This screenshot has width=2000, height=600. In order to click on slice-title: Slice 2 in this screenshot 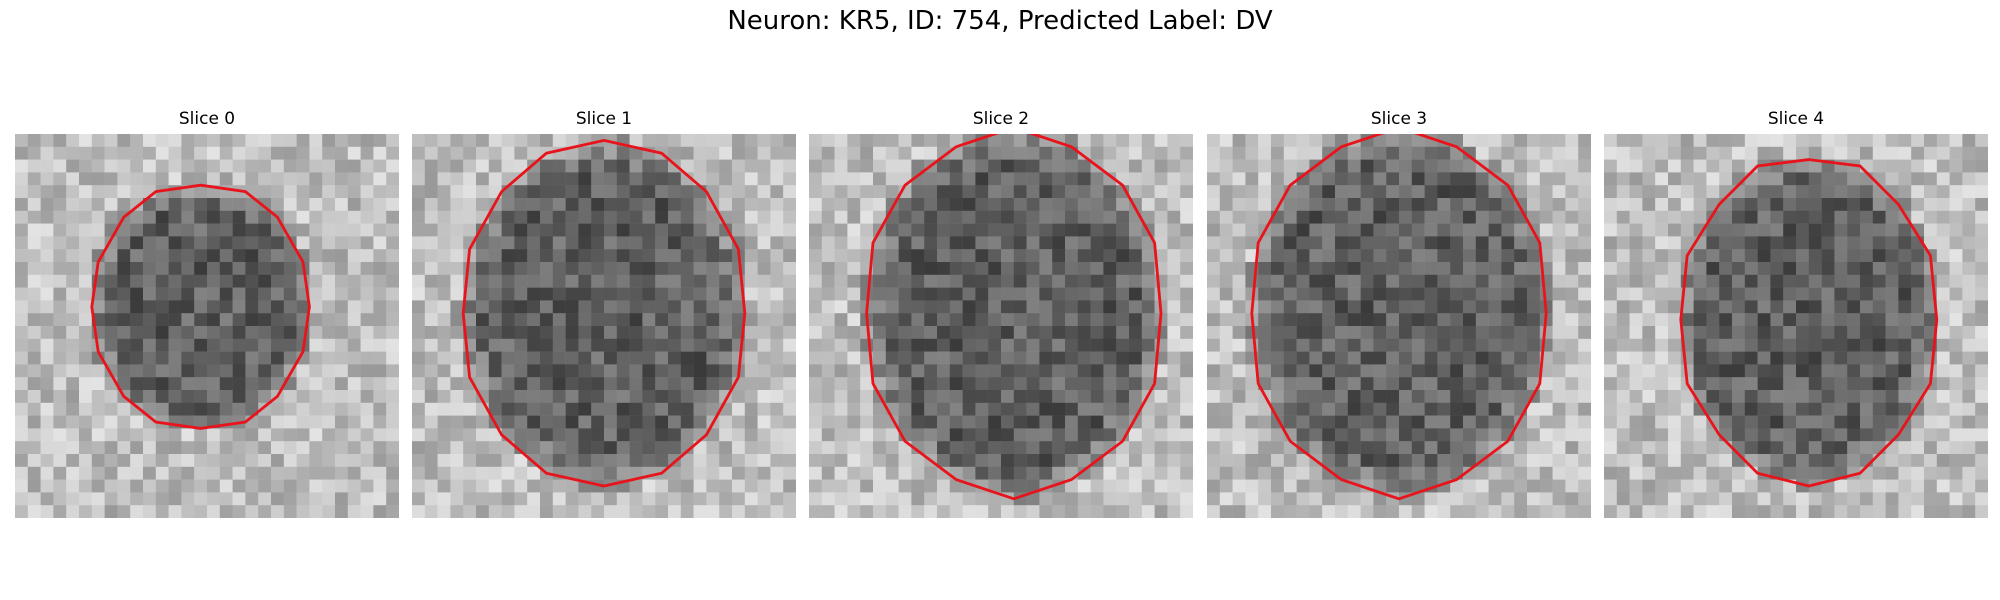, I will do `click(1001, 119)`.